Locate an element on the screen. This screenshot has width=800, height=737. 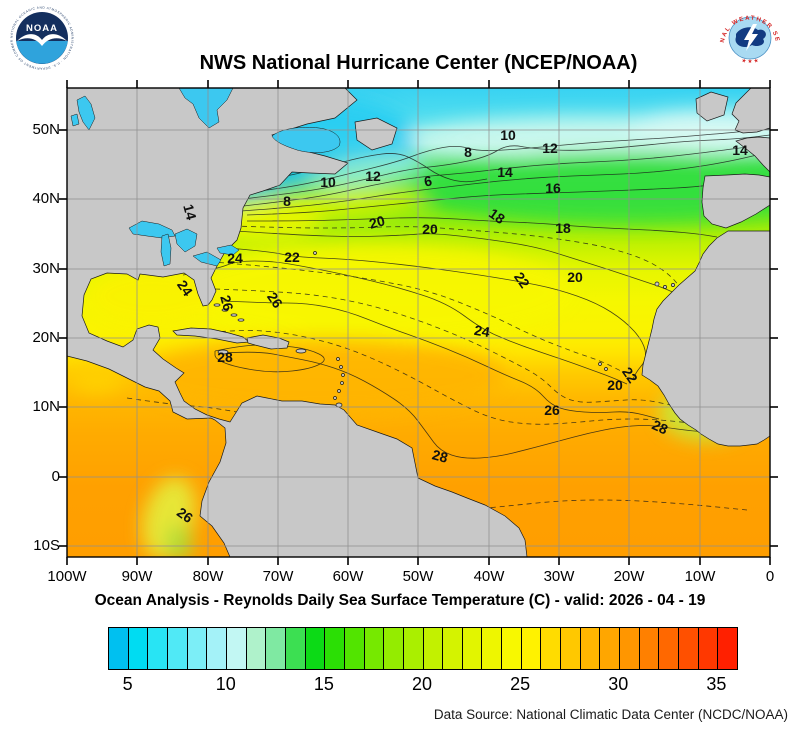
colorbar-tick-label: 5 is located at coordinates (127, 684).